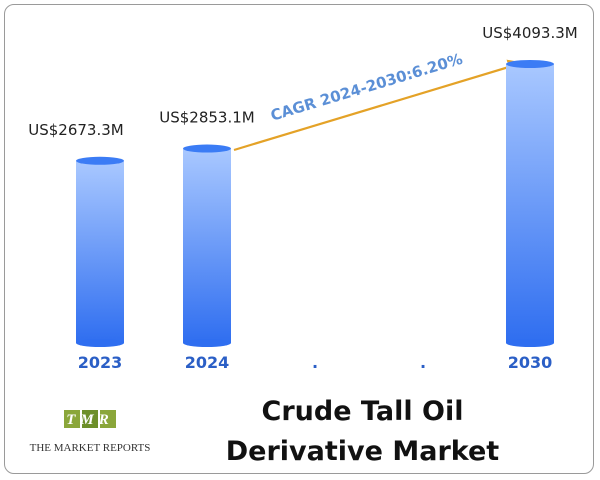 Image resolution: width=600 pixels, height=480 pixels. Describe the element at coordinates (529, 33) in the screenshot. I see `value-label: US$4093.3M` at that location.